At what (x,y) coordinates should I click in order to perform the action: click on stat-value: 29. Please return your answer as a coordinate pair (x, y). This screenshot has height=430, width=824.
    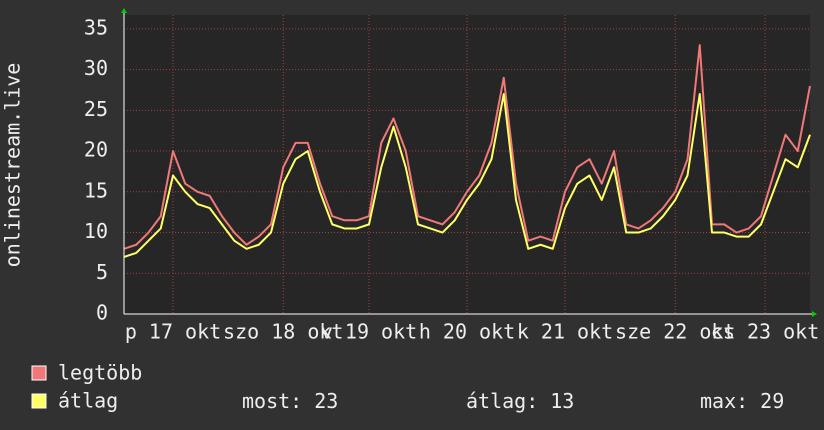
    Looking at the image, I should click on (772, 401).